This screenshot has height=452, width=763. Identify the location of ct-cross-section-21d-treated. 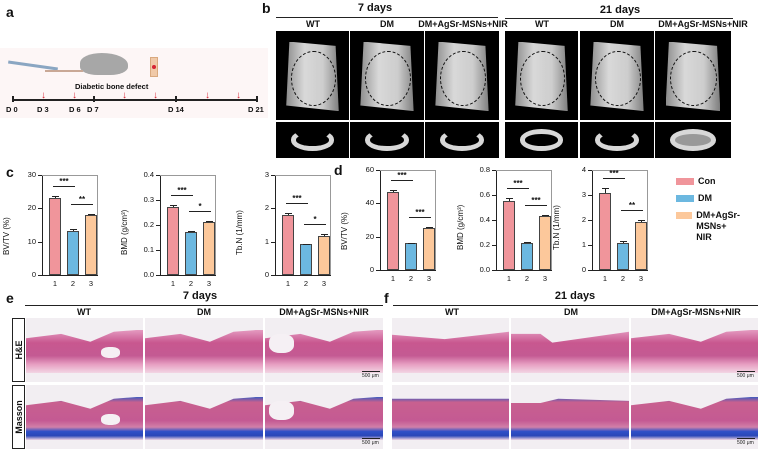
(693, 140).